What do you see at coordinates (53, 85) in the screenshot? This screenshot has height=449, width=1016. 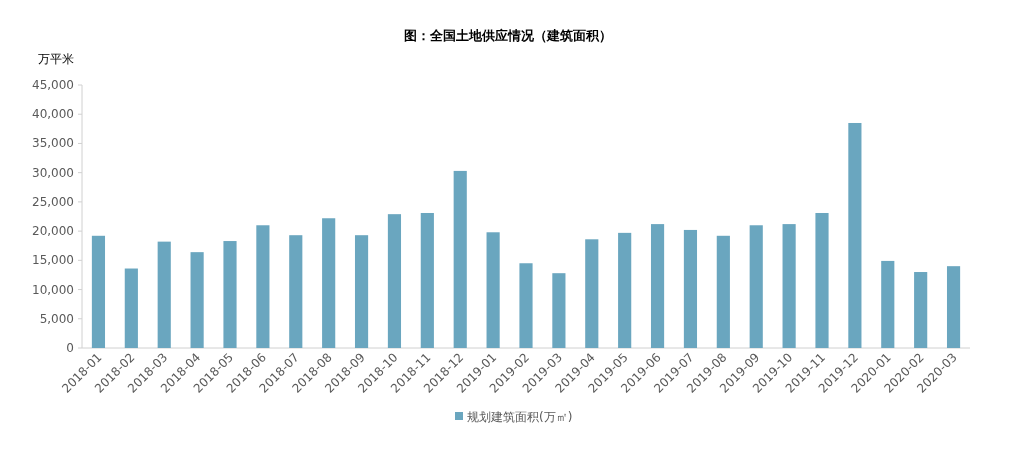 I see `y-tick-label: 45,000` at bounding box center [53, 85].